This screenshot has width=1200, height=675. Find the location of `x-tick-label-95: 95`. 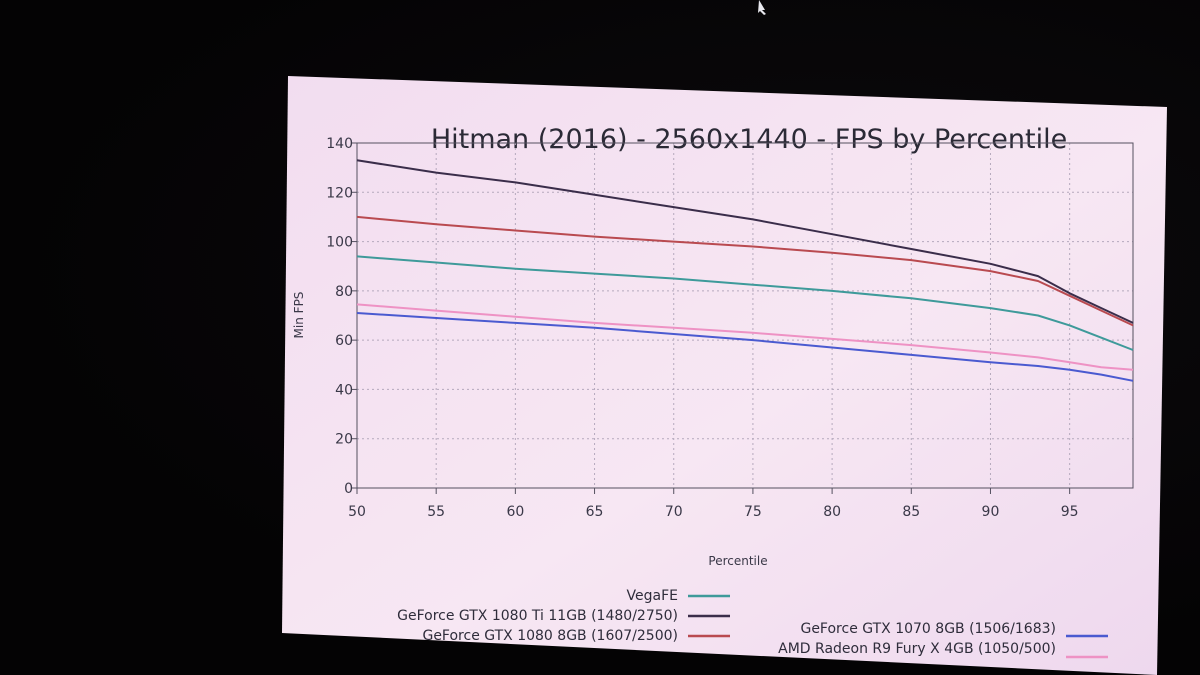

x-tick-label-95: 95 is located at coordinates (1070, 512).